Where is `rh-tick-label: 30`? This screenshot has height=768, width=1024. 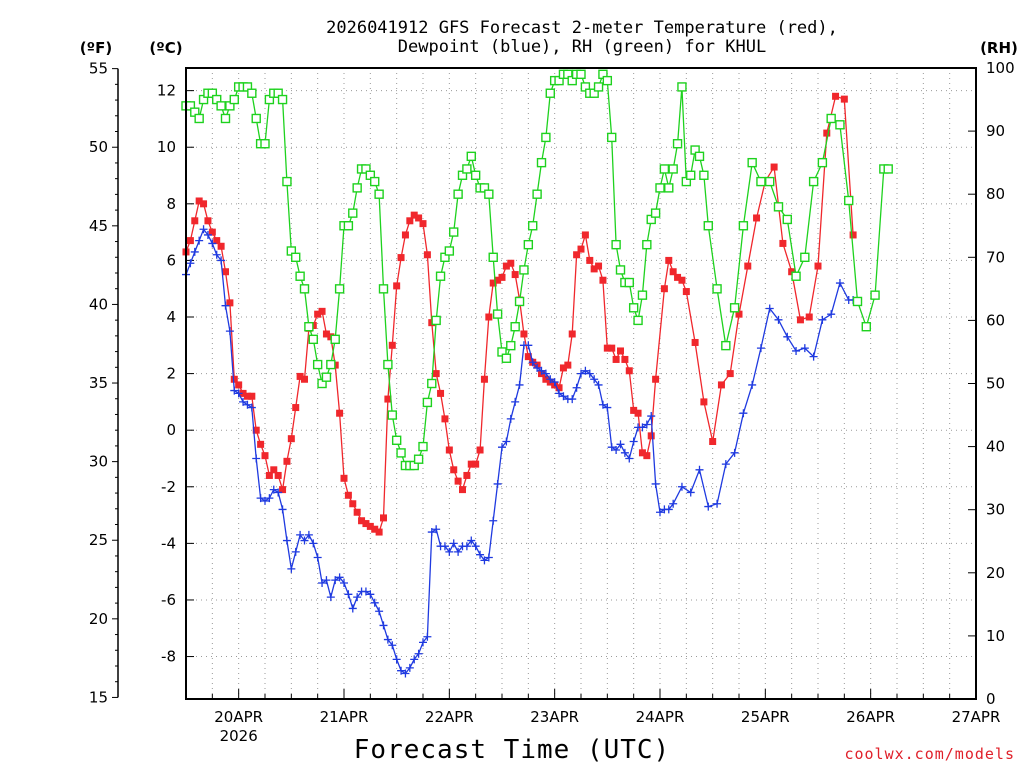 rh-tick-label: 30 is located at coordinates (995, 510).